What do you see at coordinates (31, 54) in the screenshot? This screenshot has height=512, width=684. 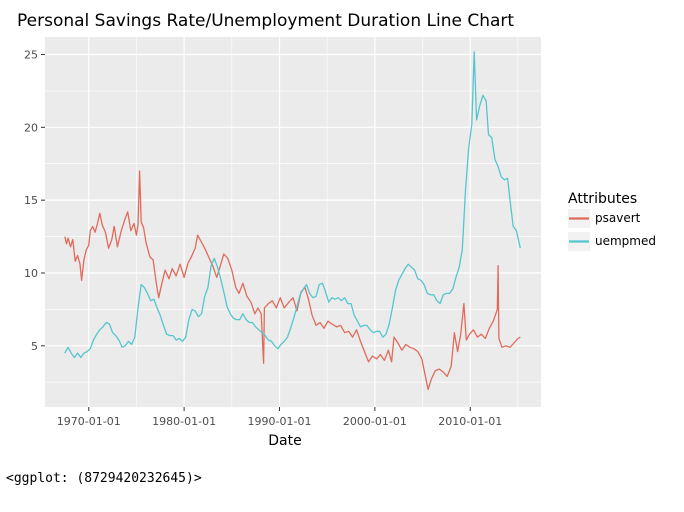 I see `y-tick-label: 25` at bounding box center [31, 54].